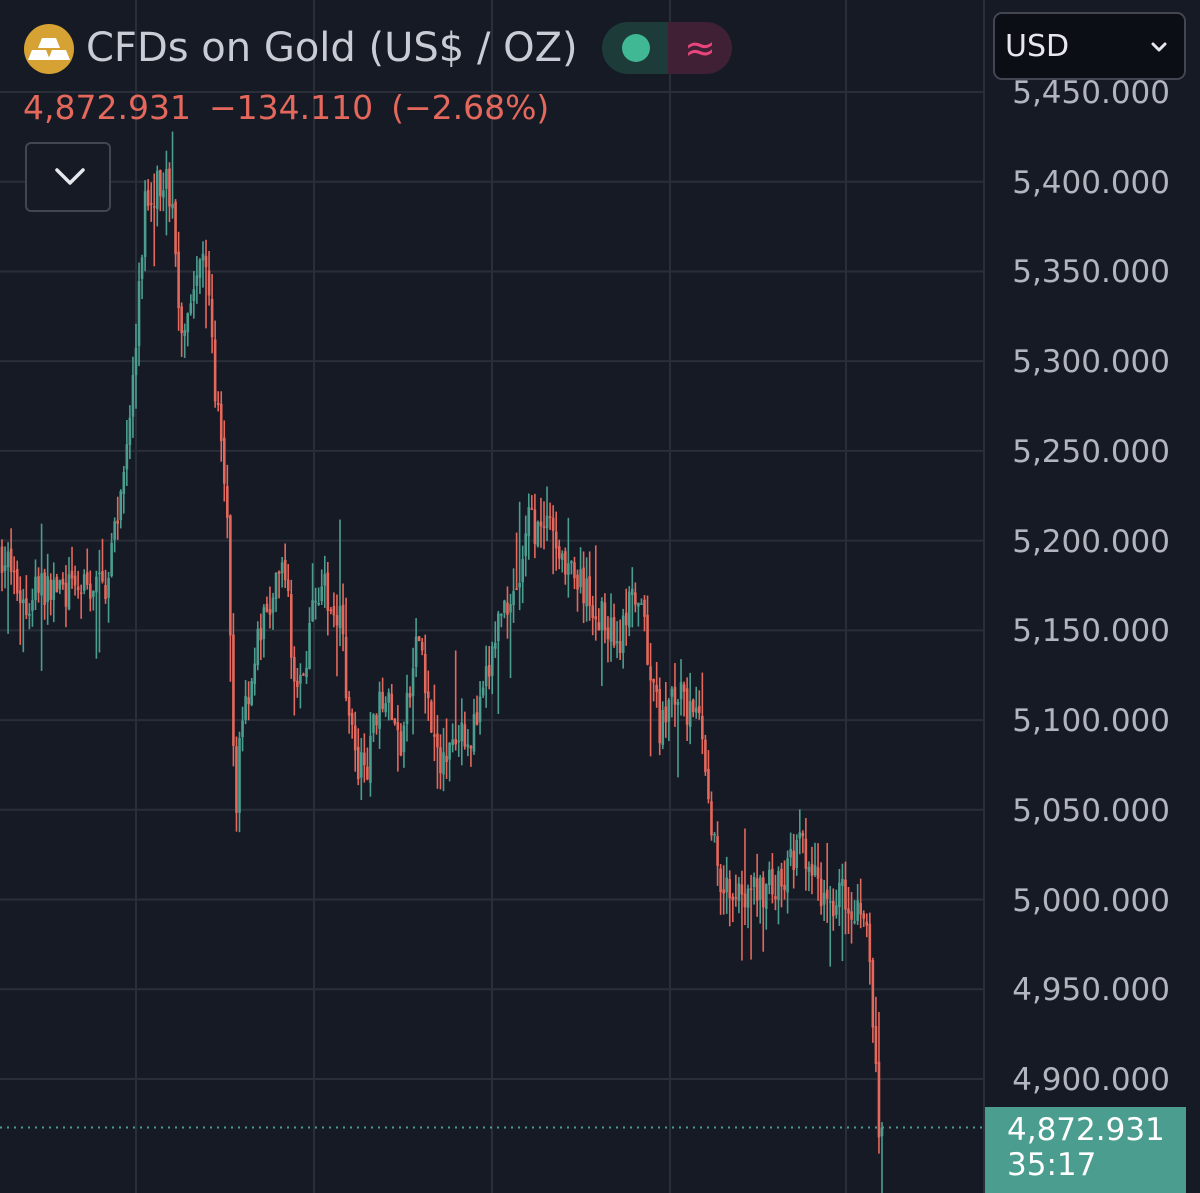 Image resolution: width=1200 pixels, height=1193 pixels. Describe the element at coordinates (1091, 631) in the screenshot. I see `price-axis-tick: 5,150.000` at that location.